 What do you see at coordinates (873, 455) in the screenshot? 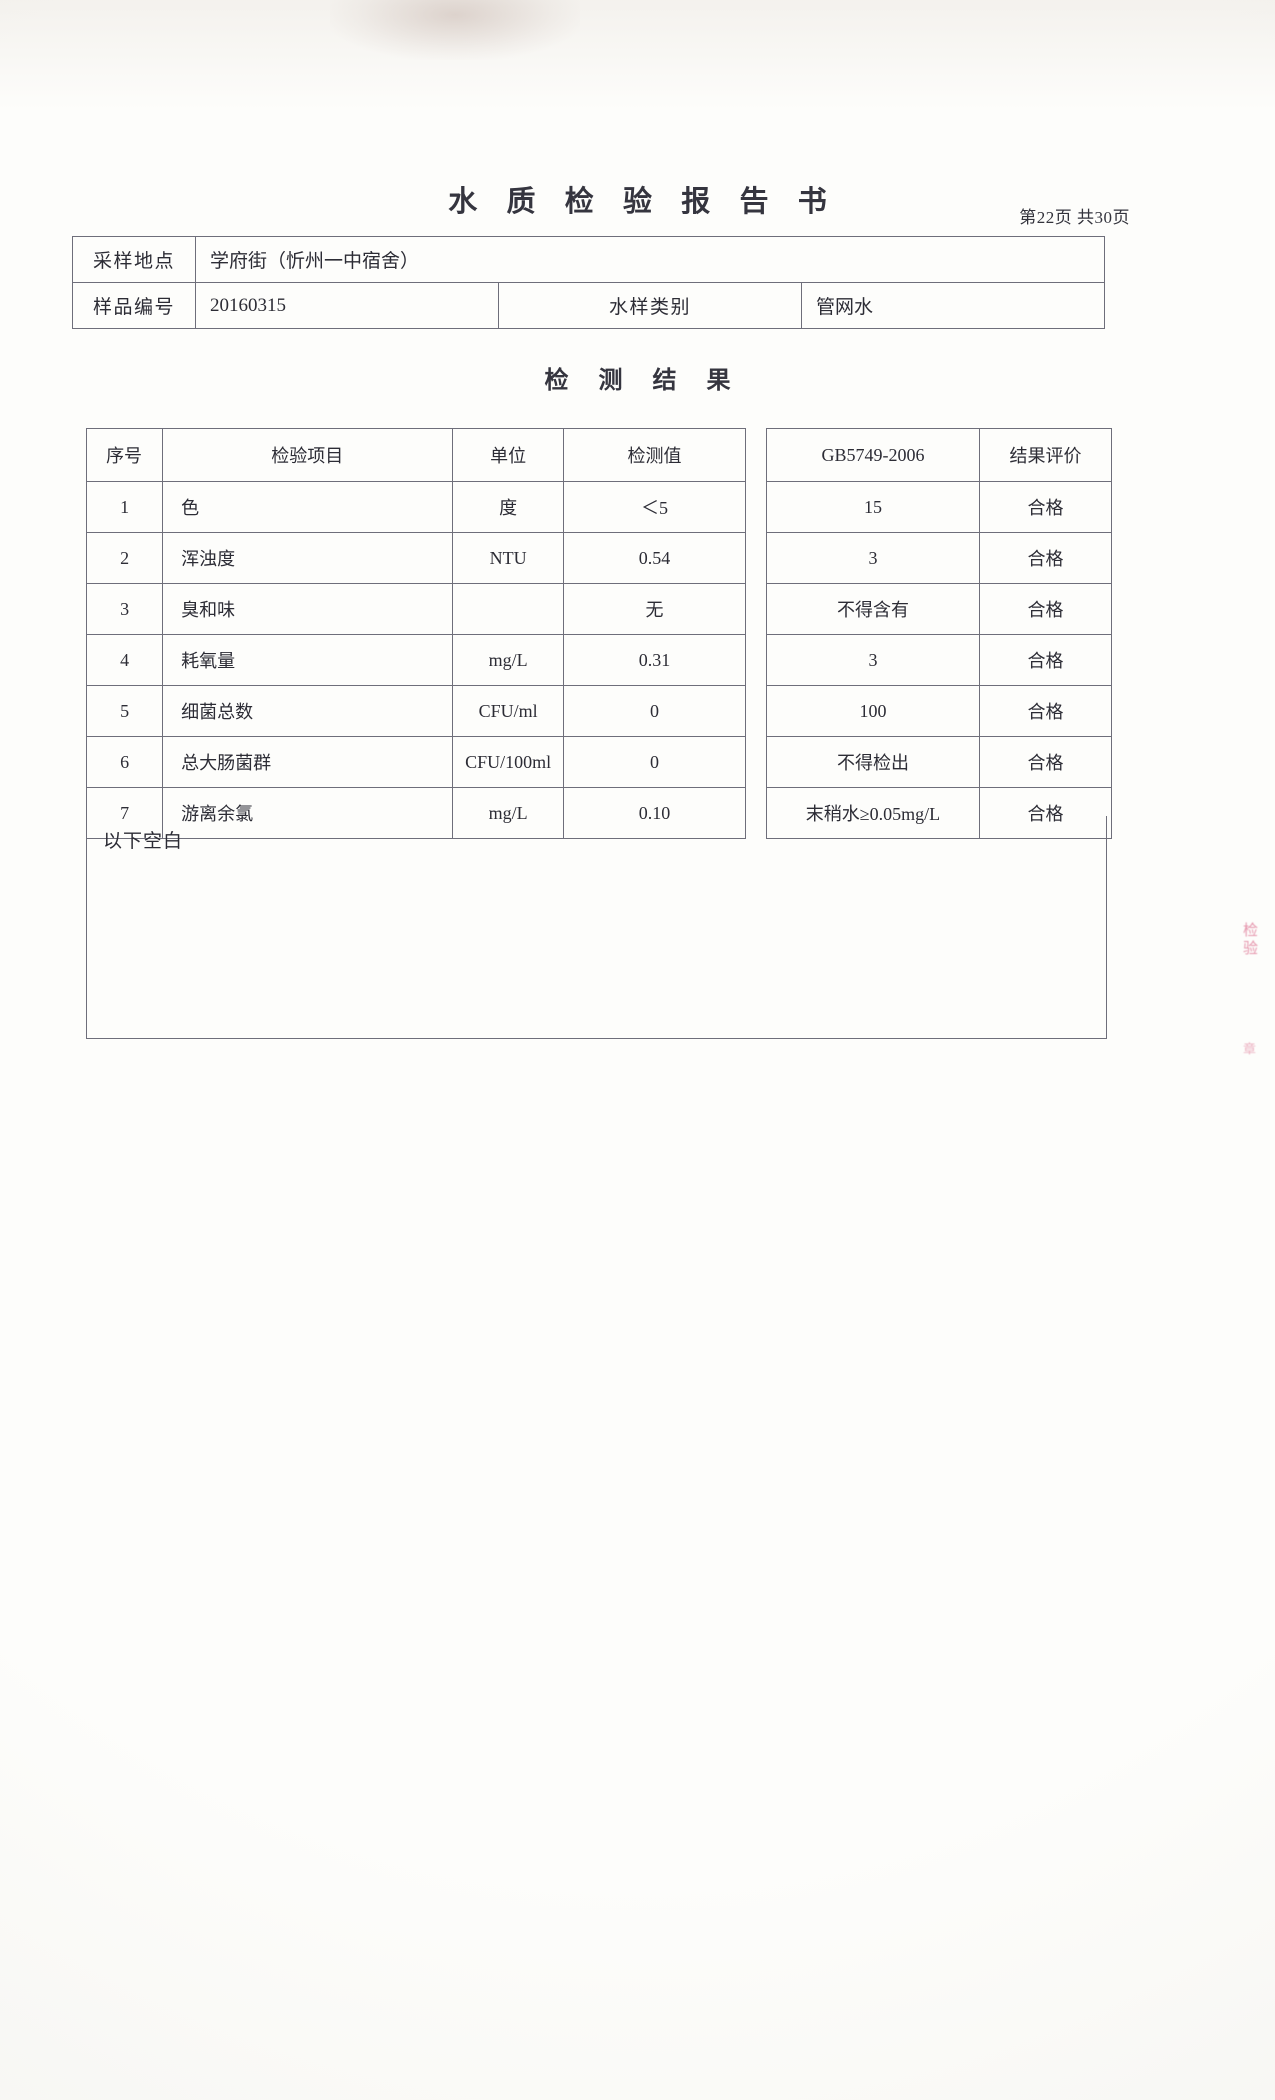
I see `column-header-standard: GB5749-2006` at bounding box center [873, 455].